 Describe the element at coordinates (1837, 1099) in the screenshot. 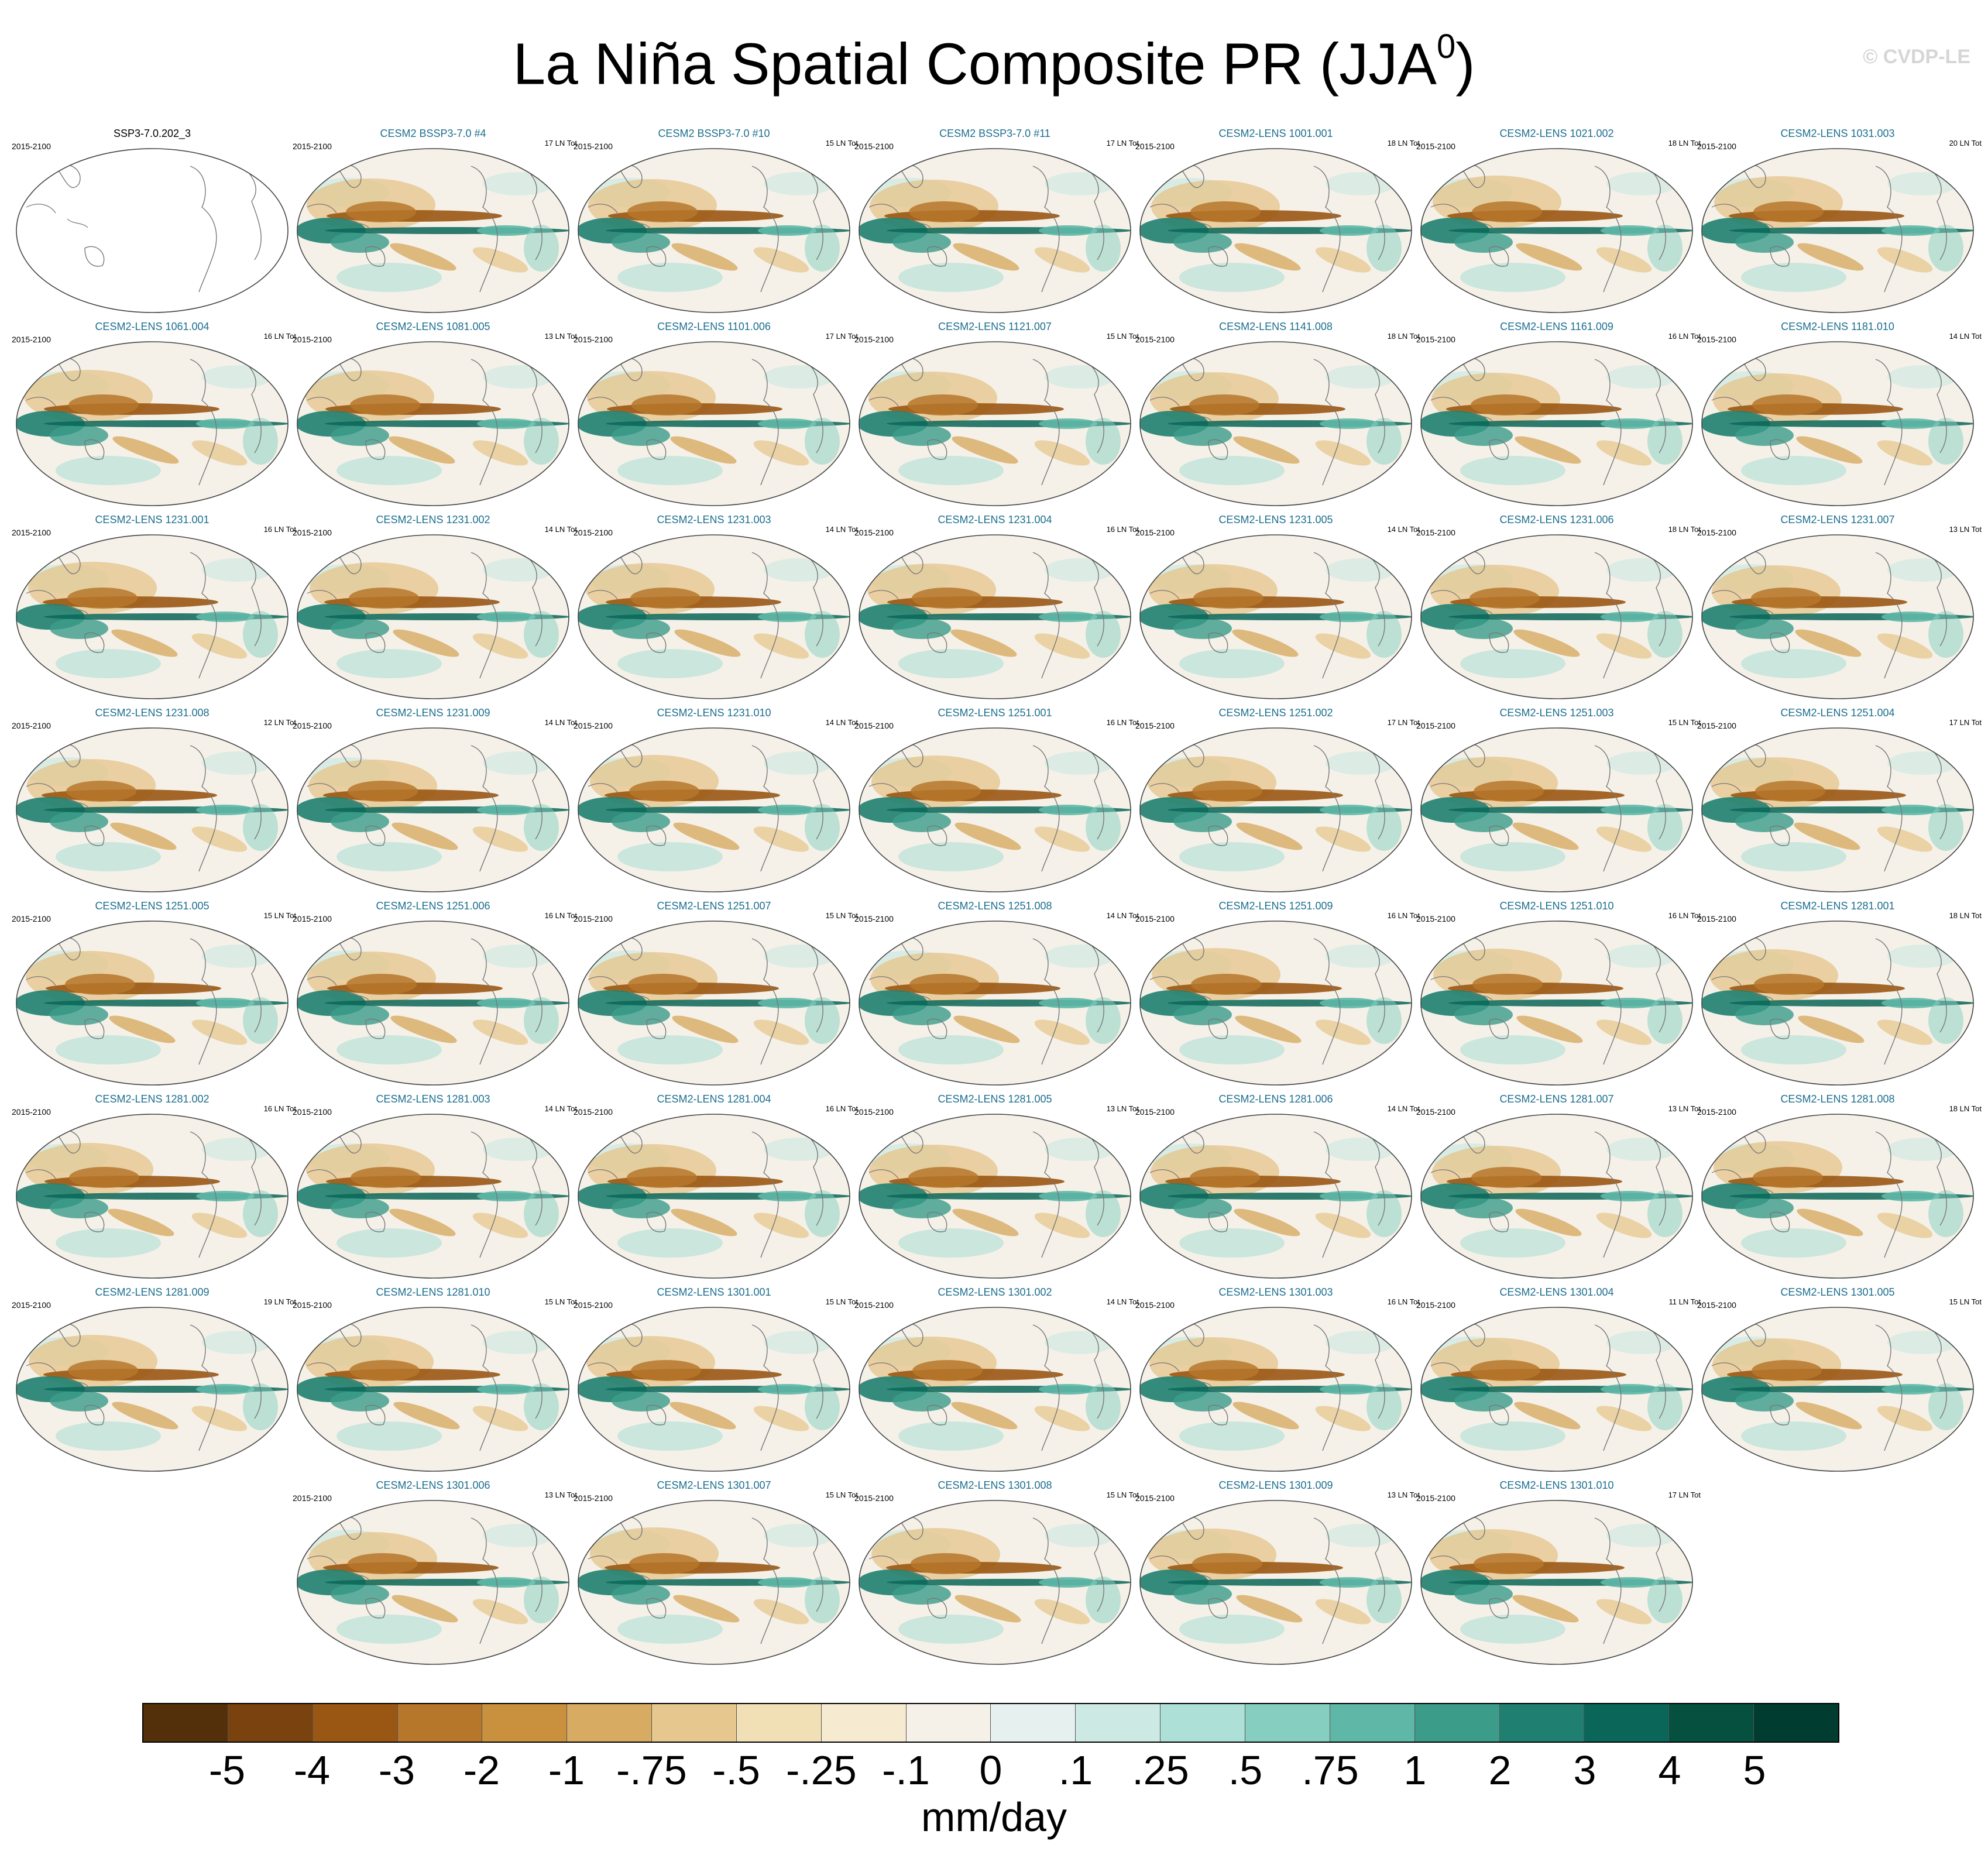

I see `panel-title: CESM2-LENS 1281.008` at that location.